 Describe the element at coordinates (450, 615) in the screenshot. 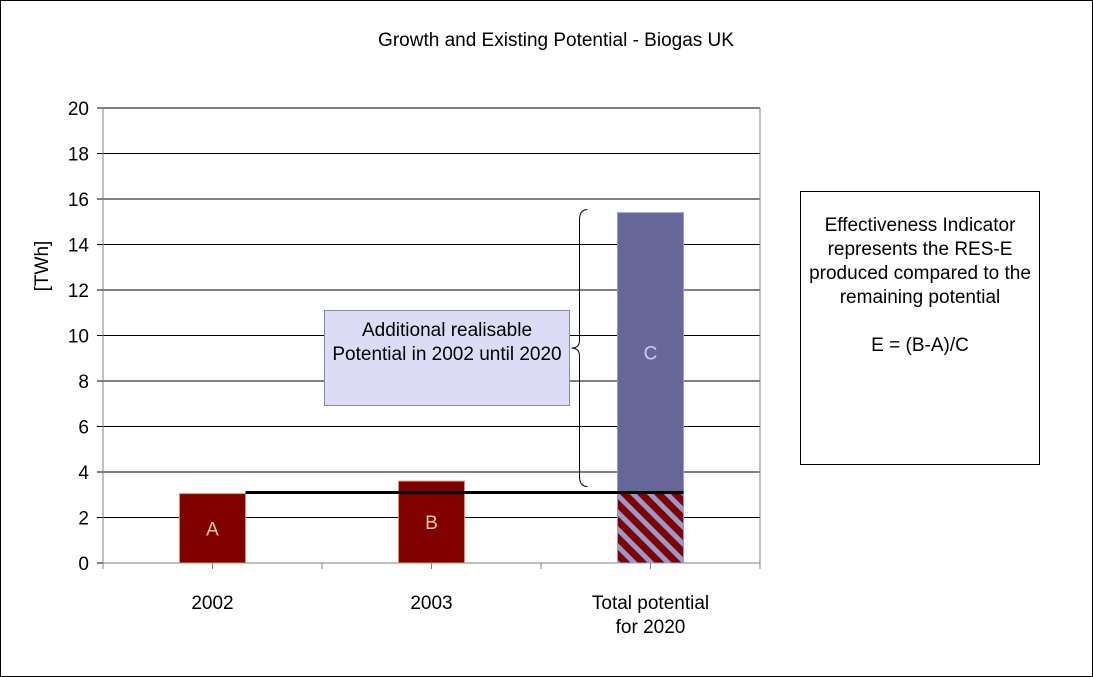

I see `x-tick-labels: 2002 2003 Total potential for 2020` at that location.